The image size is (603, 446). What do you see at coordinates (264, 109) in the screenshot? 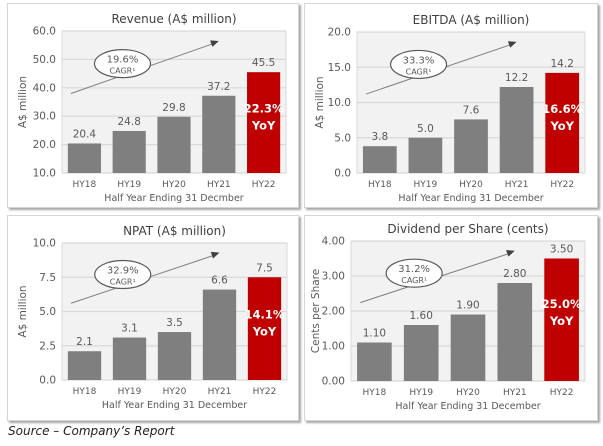
I see `yoy-growth-value: 22.3%` at bounding box center [264, 109].